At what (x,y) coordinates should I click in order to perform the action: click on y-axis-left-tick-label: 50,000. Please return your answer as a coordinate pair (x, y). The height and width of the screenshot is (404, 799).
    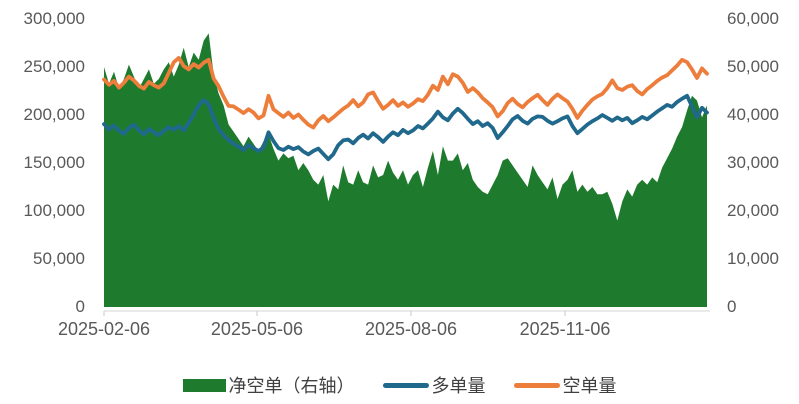
    Looking at the image, I should click on (59, 258).